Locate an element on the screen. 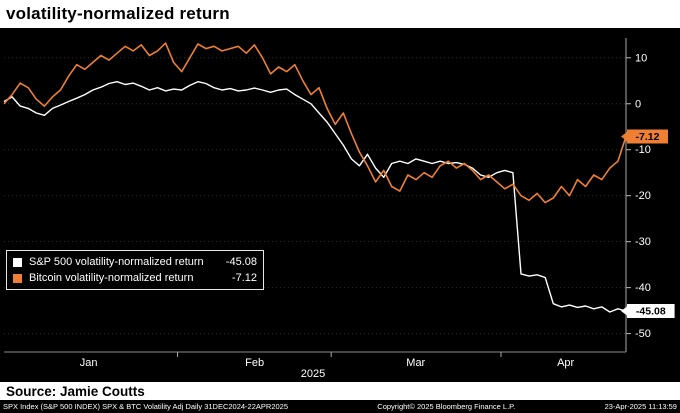 This screenshot has width=680, height=413. y-axis-tick-label: 0 is located at coordinates (638, 104).